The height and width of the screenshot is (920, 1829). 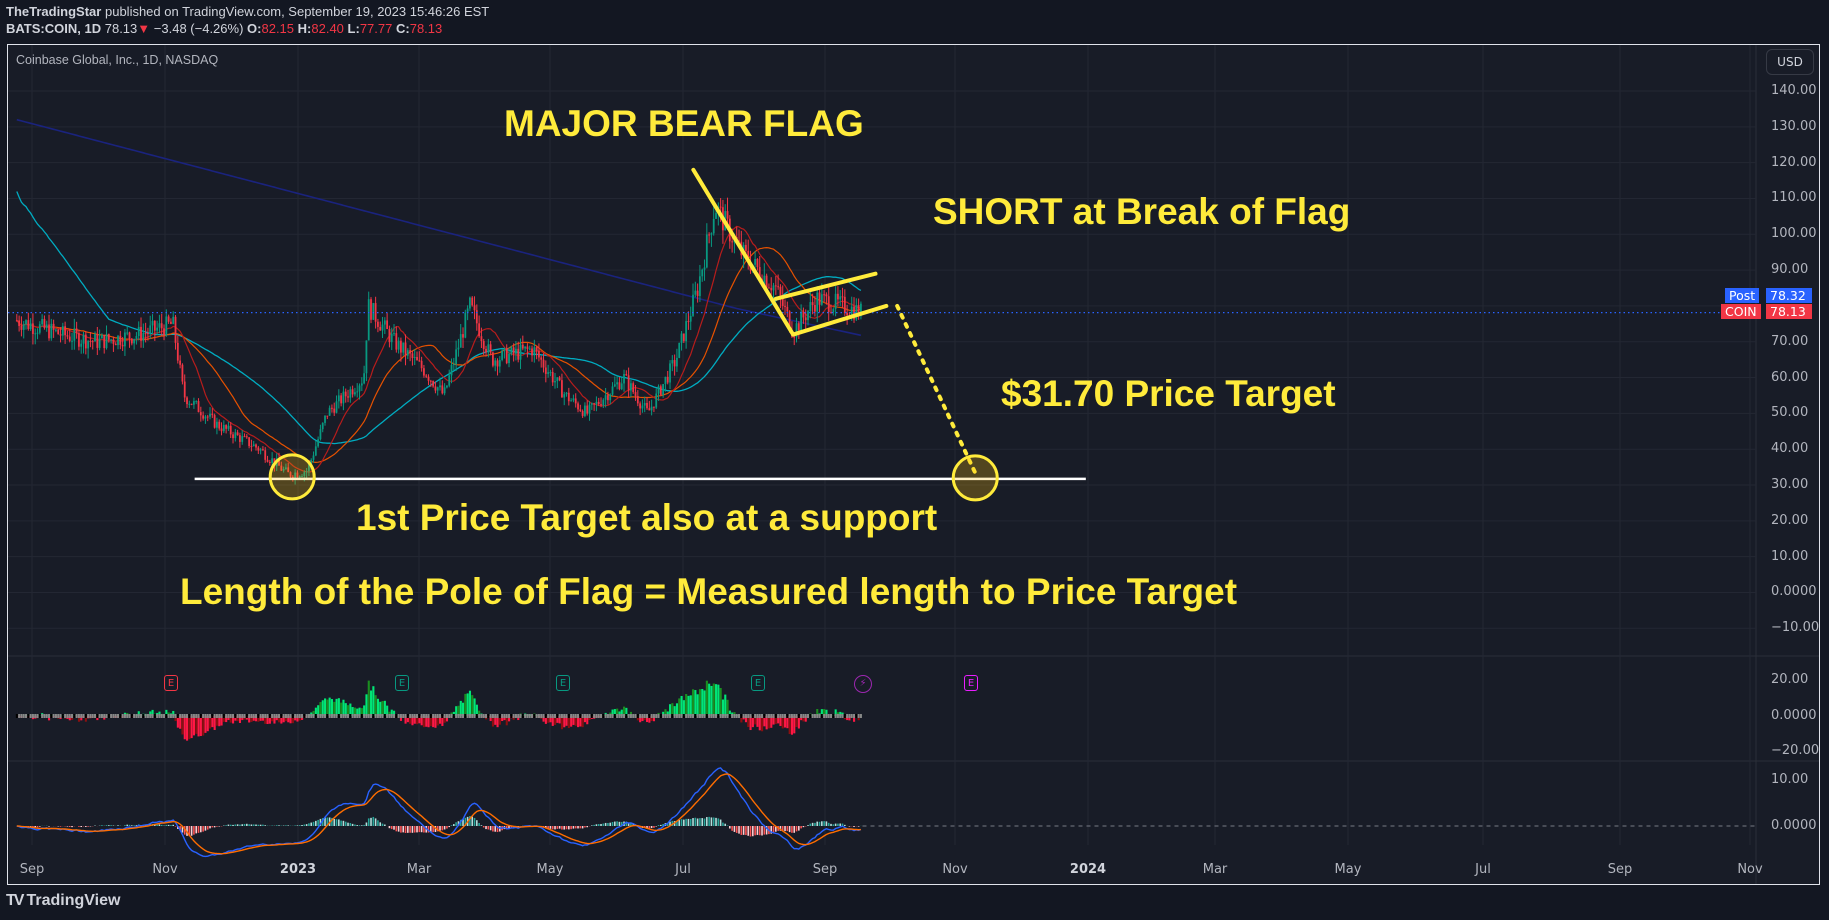 I want to click on annotation-price-target: $31.70 Price Target, so click(x=1168, y=393).